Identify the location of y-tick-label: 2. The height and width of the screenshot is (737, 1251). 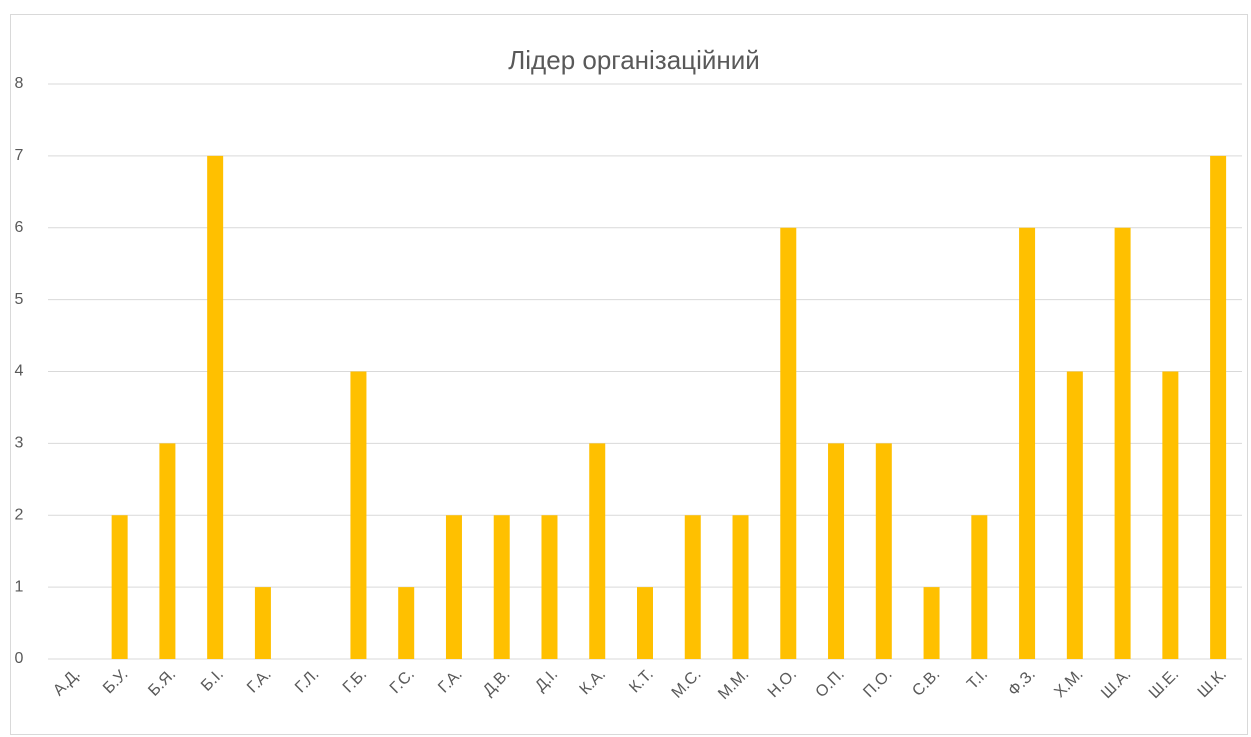
(19, 514).